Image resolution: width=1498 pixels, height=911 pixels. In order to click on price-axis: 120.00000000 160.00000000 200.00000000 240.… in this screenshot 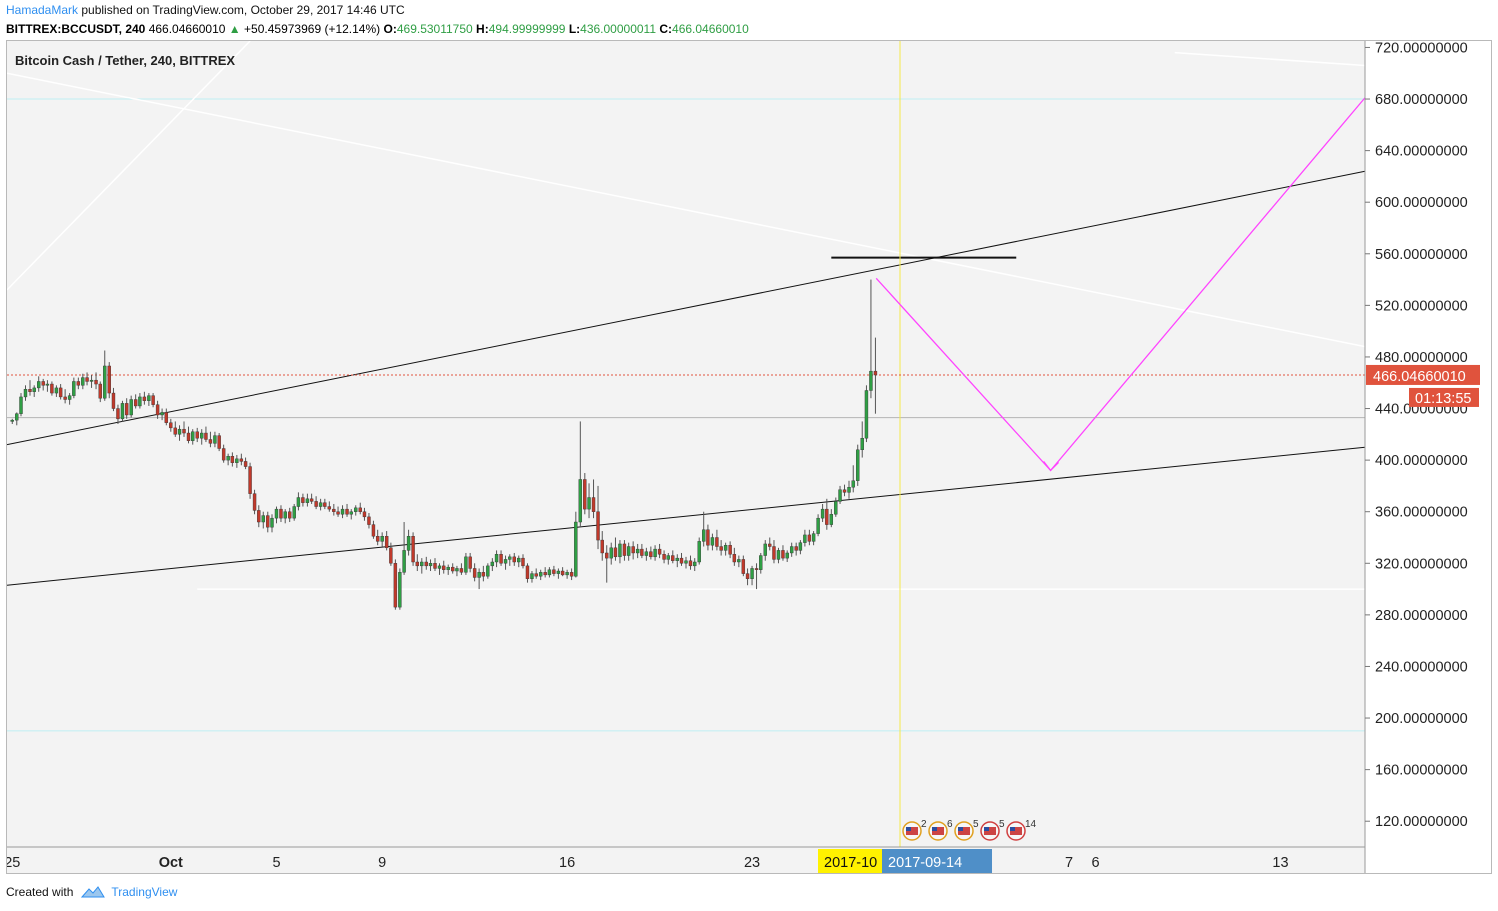, I will do `click(1427, 457)`.